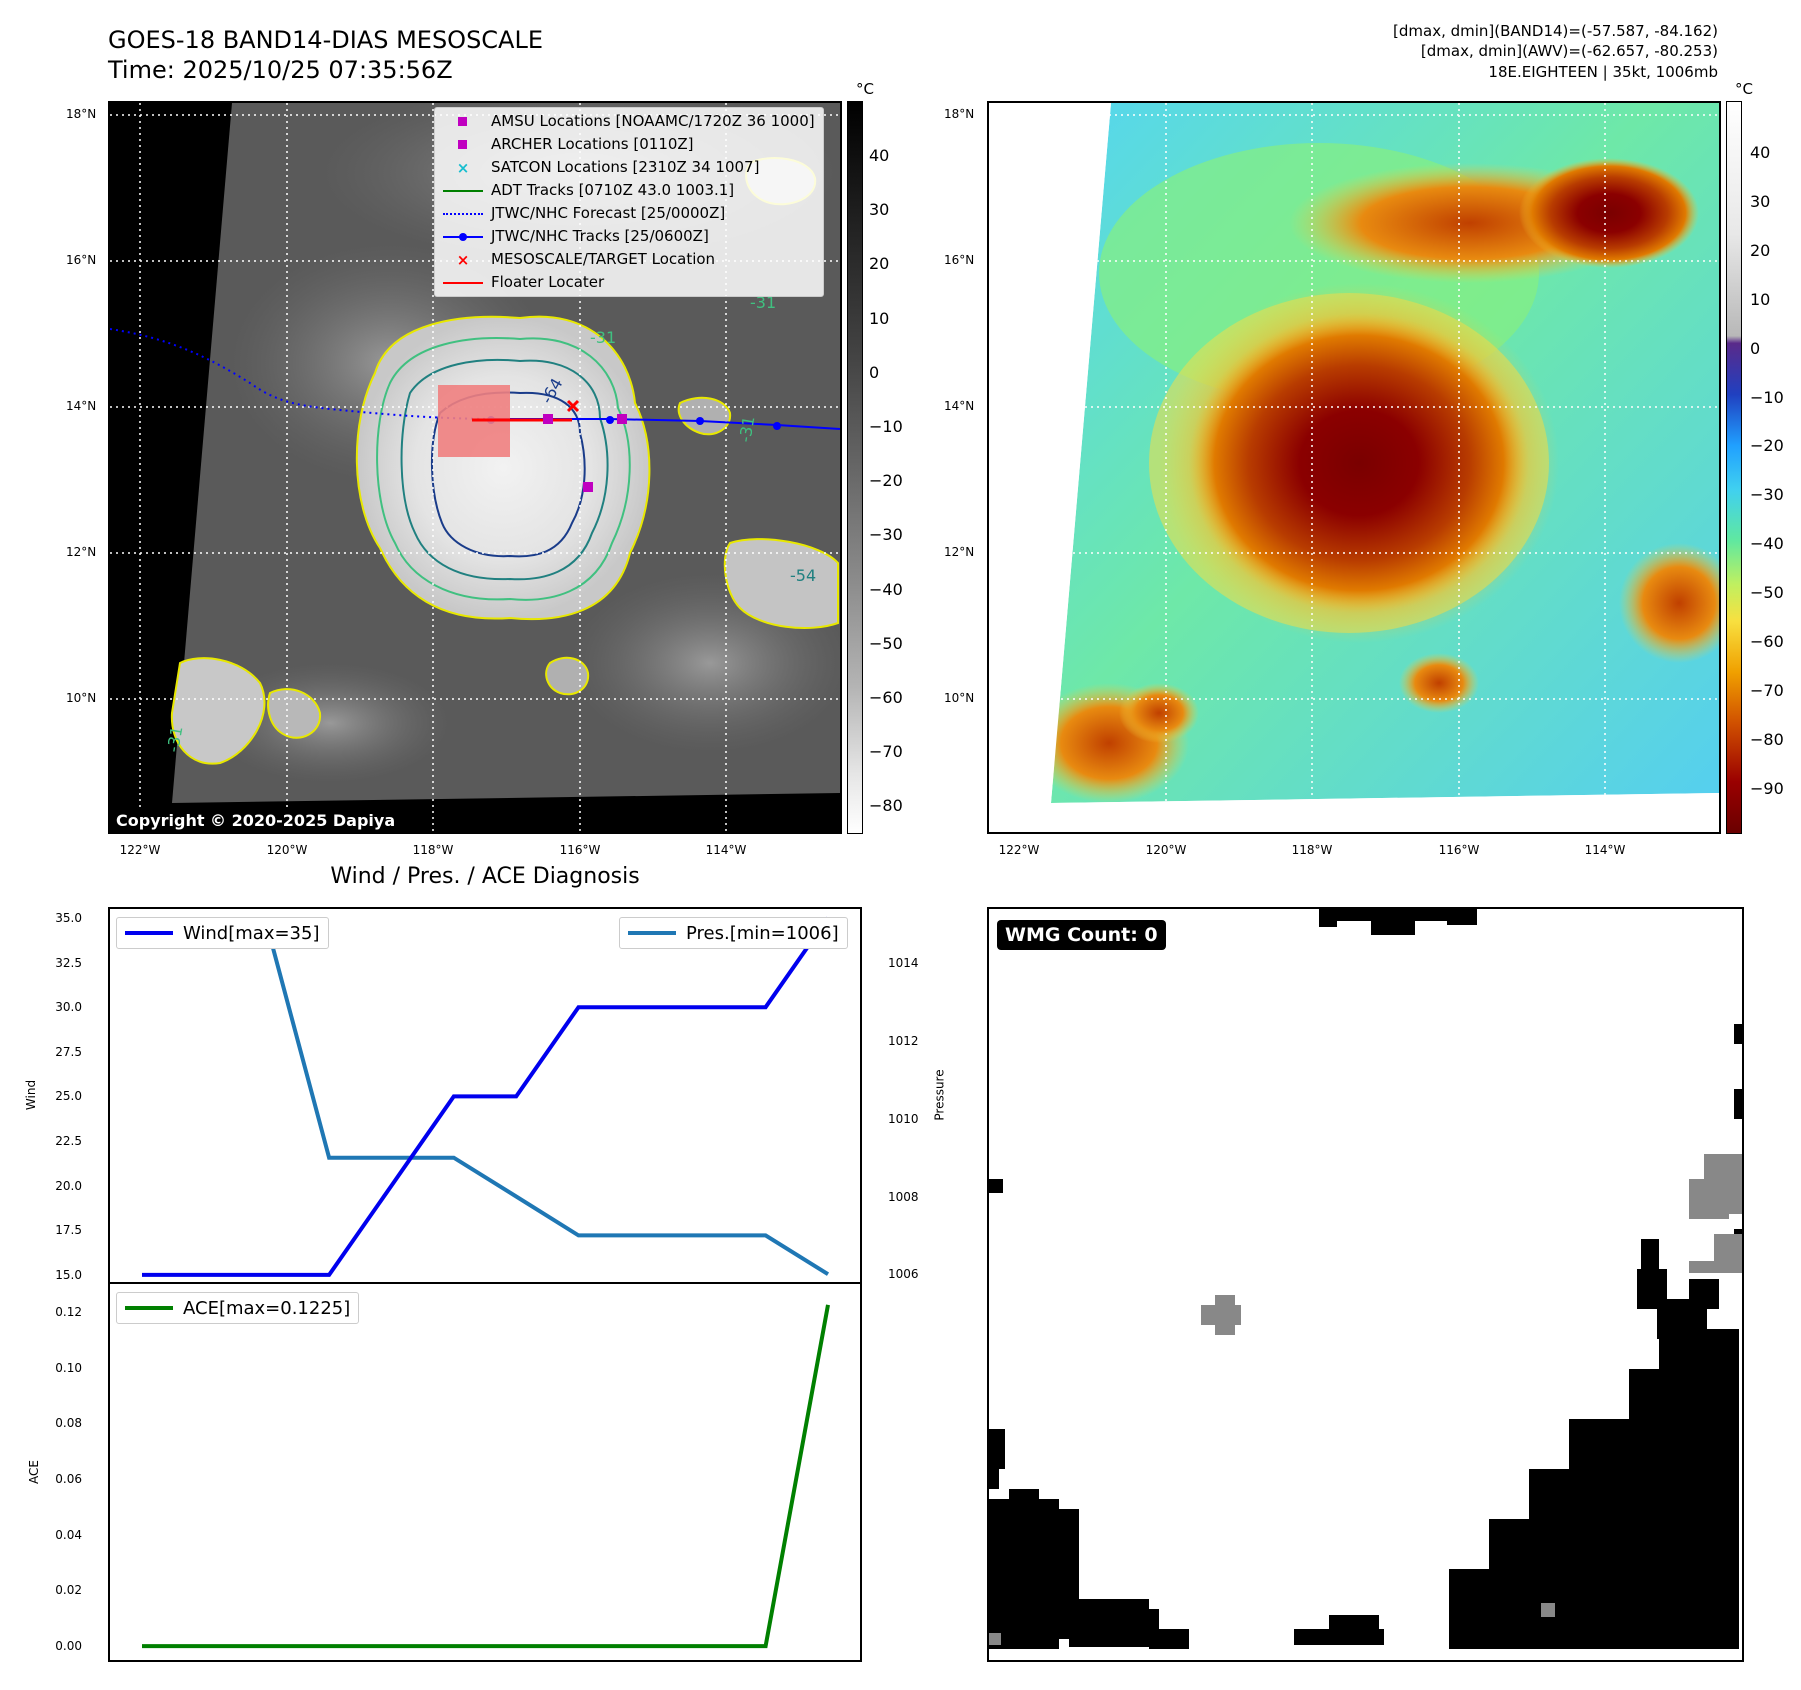 This screenshot has height=1690, width=1801. What do you see at coordinates (1767, 397) in the screenshot?
I see `awv-colorbar-tick-5: −10` at bounding box center [1767, 397].